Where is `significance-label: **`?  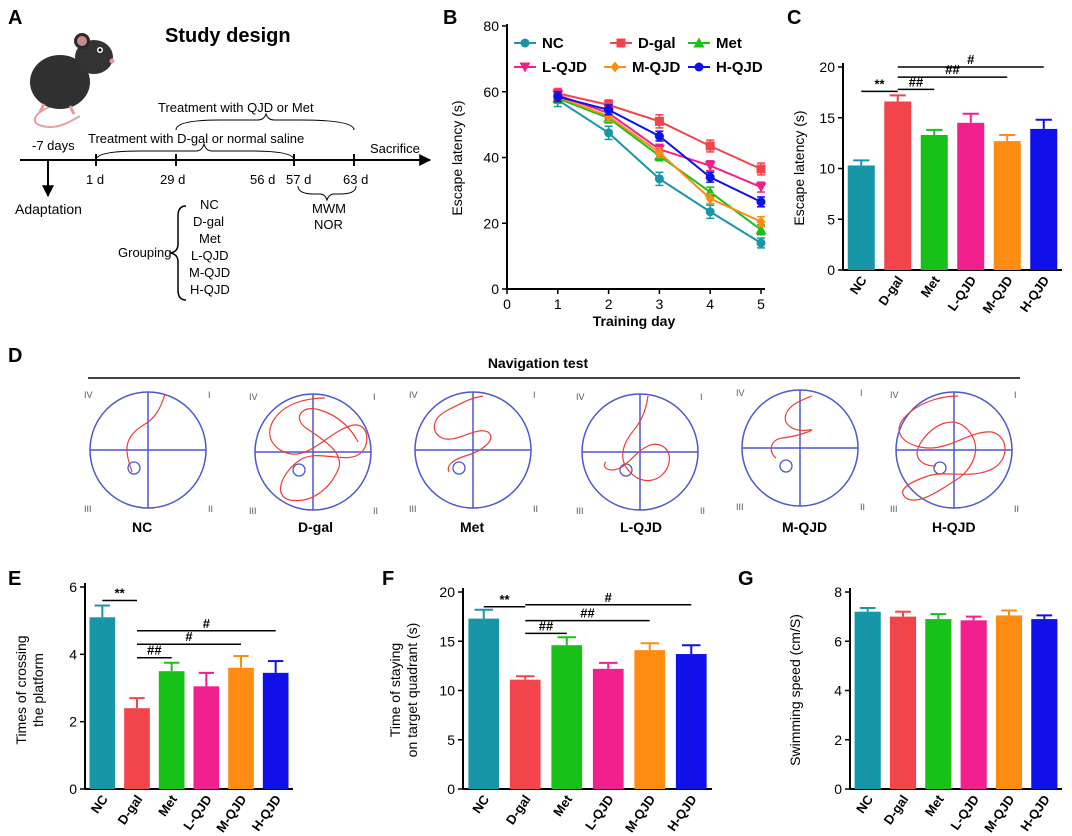
significance-label: ** is located at coordinates (879, 83).